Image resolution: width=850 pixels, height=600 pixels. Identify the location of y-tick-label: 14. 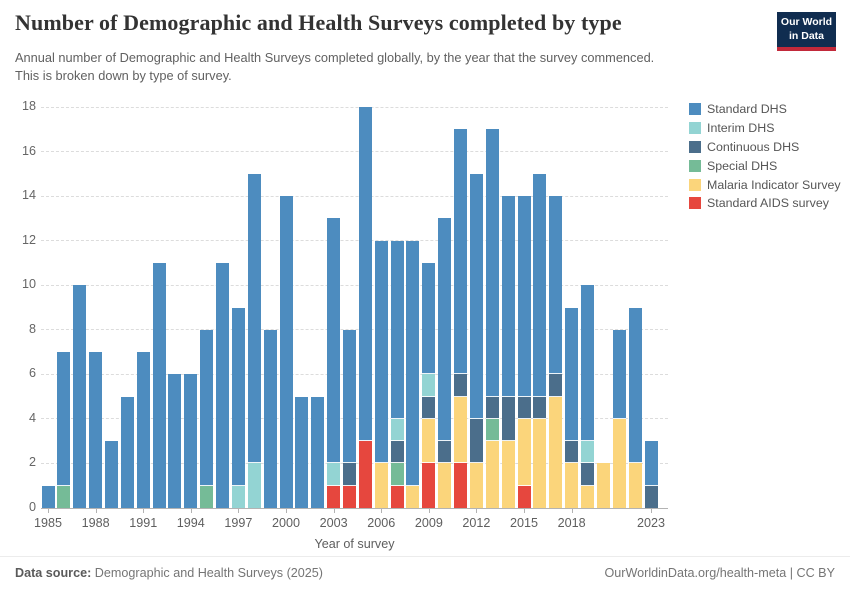
(28, 195).